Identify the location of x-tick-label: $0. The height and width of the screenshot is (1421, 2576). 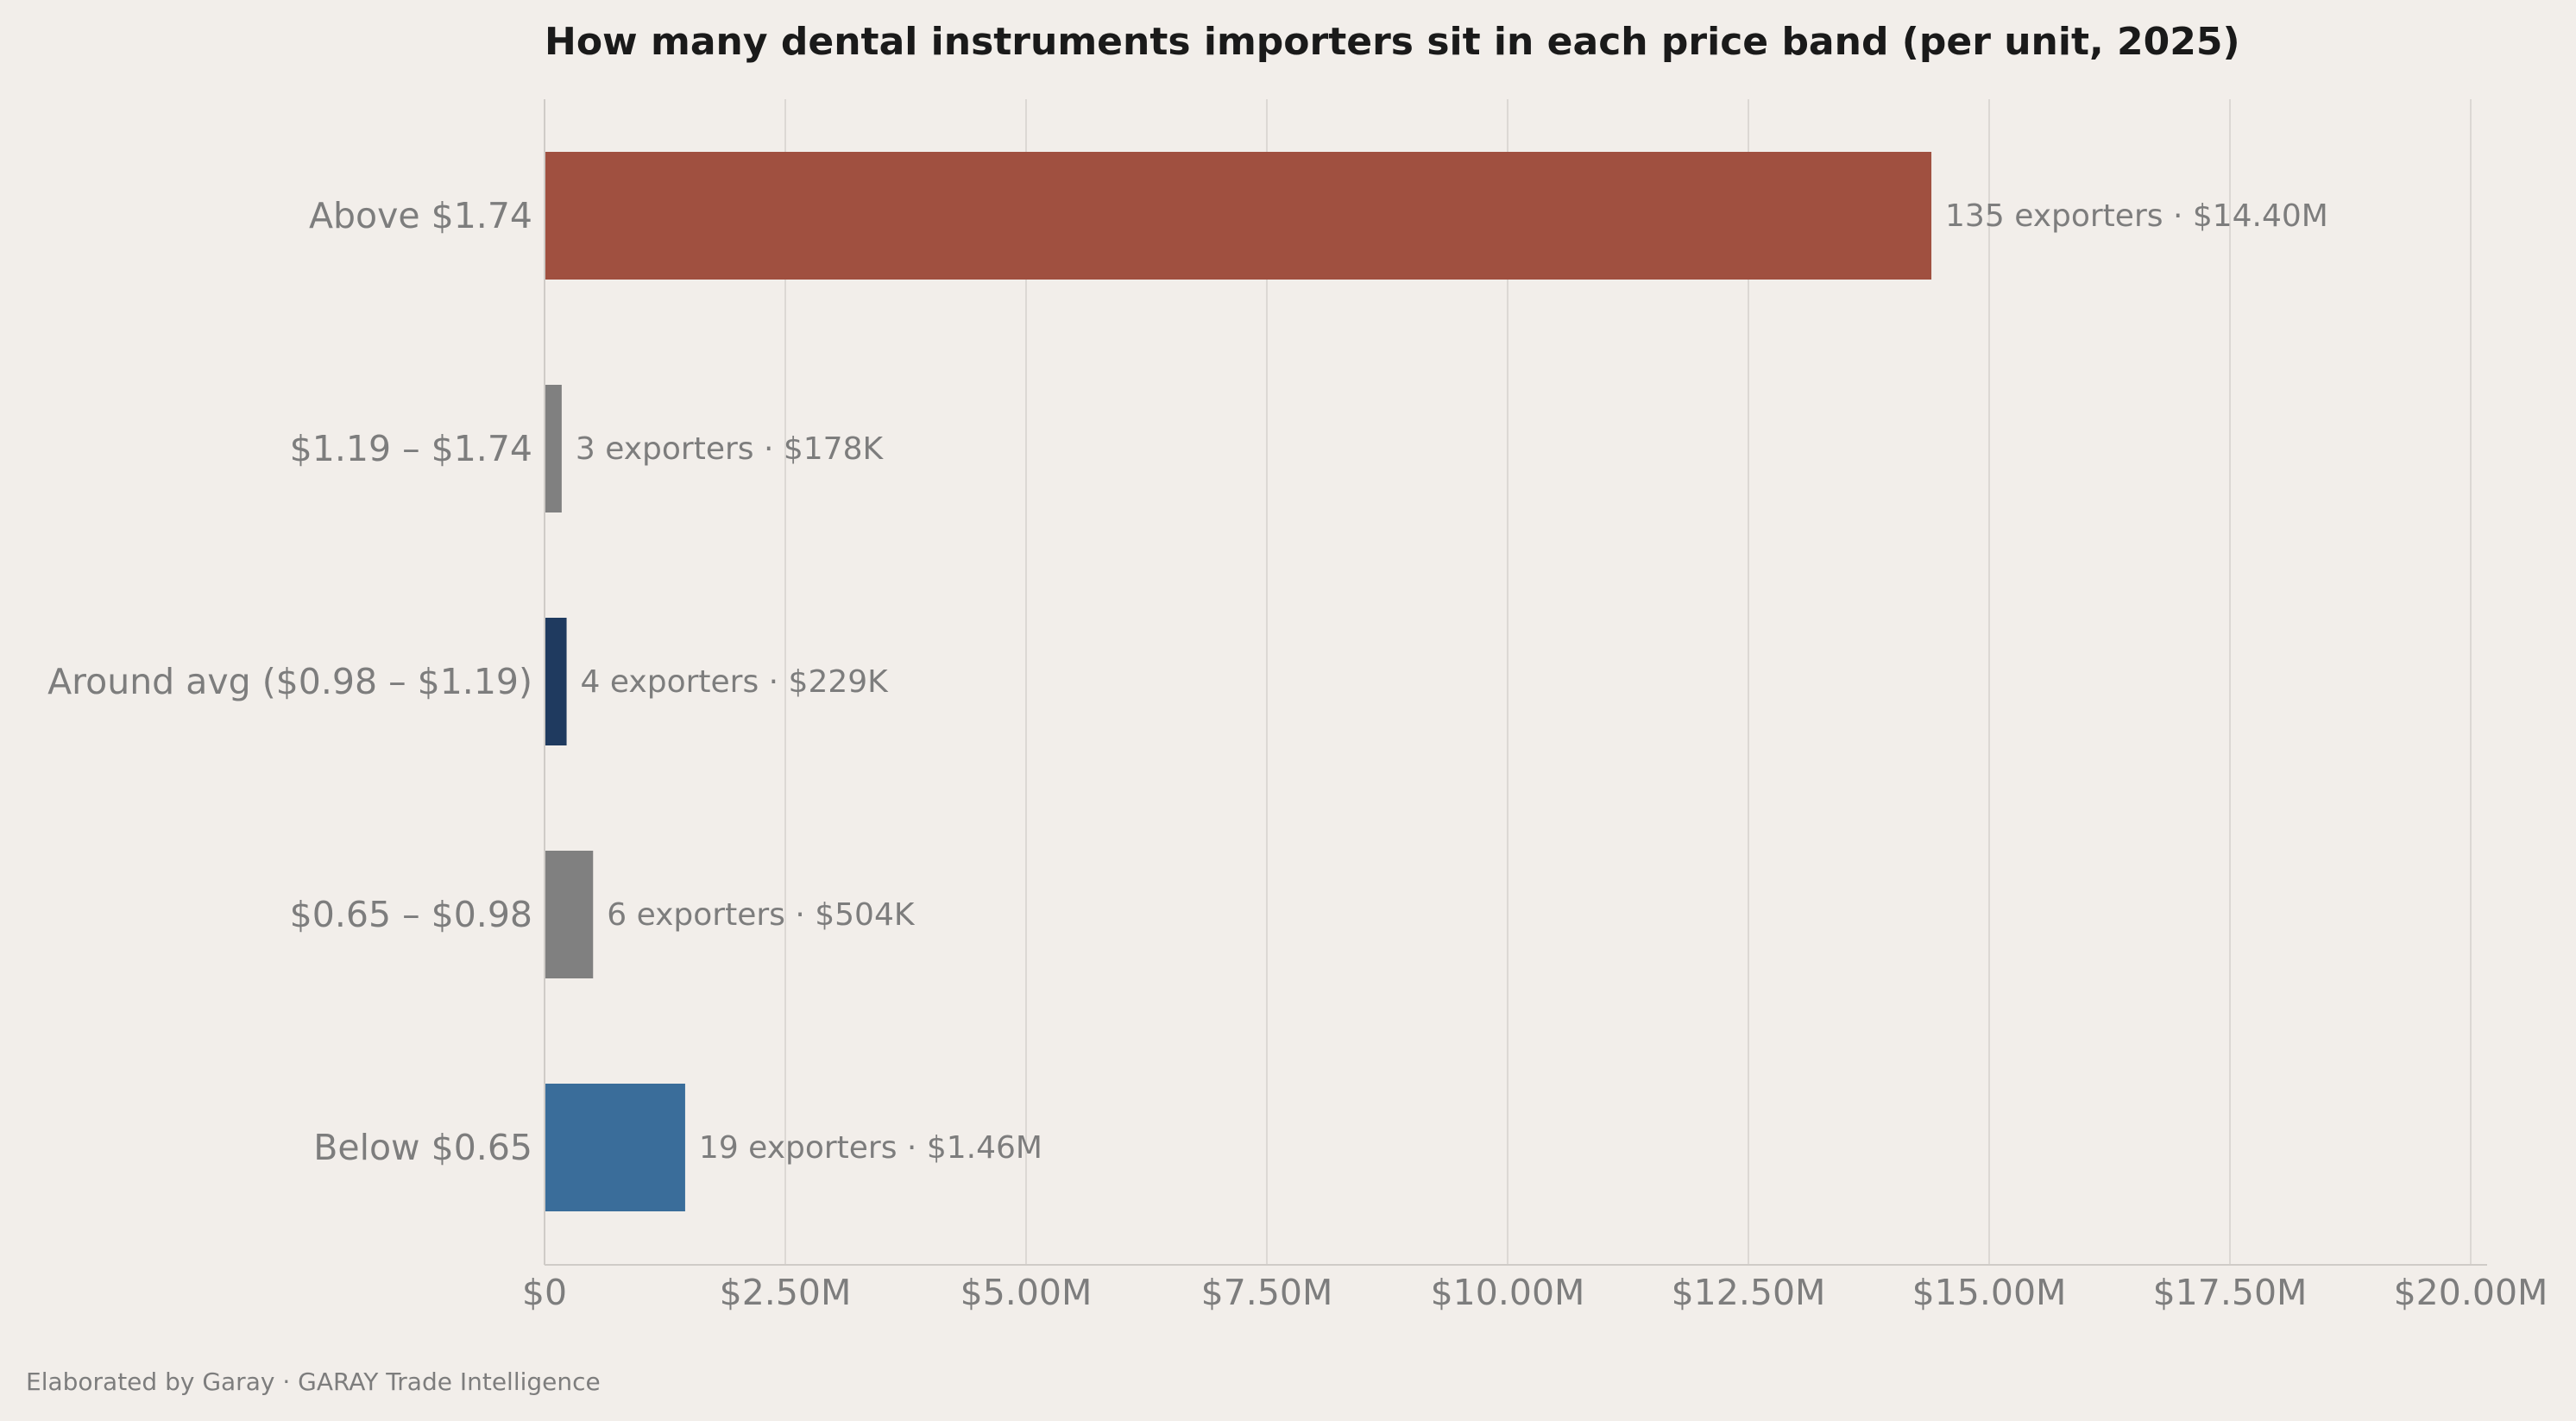
(544, 1292).